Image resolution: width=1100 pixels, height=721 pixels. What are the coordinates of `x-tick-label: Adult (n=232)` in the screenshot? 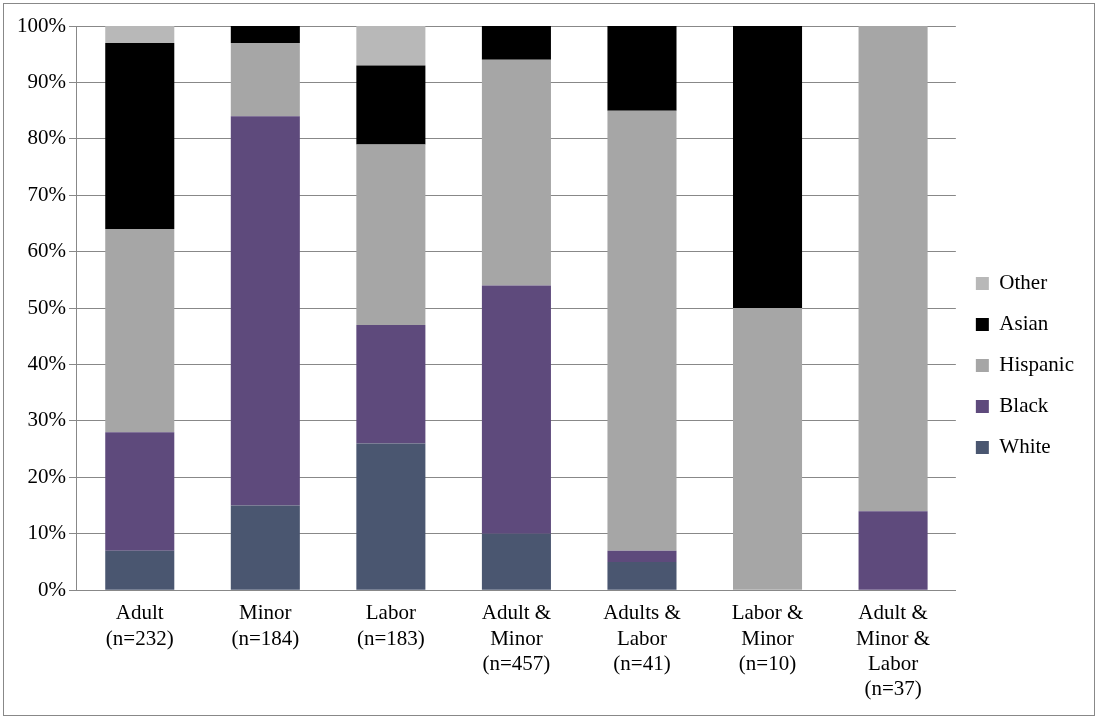 It's located at (139, 625).